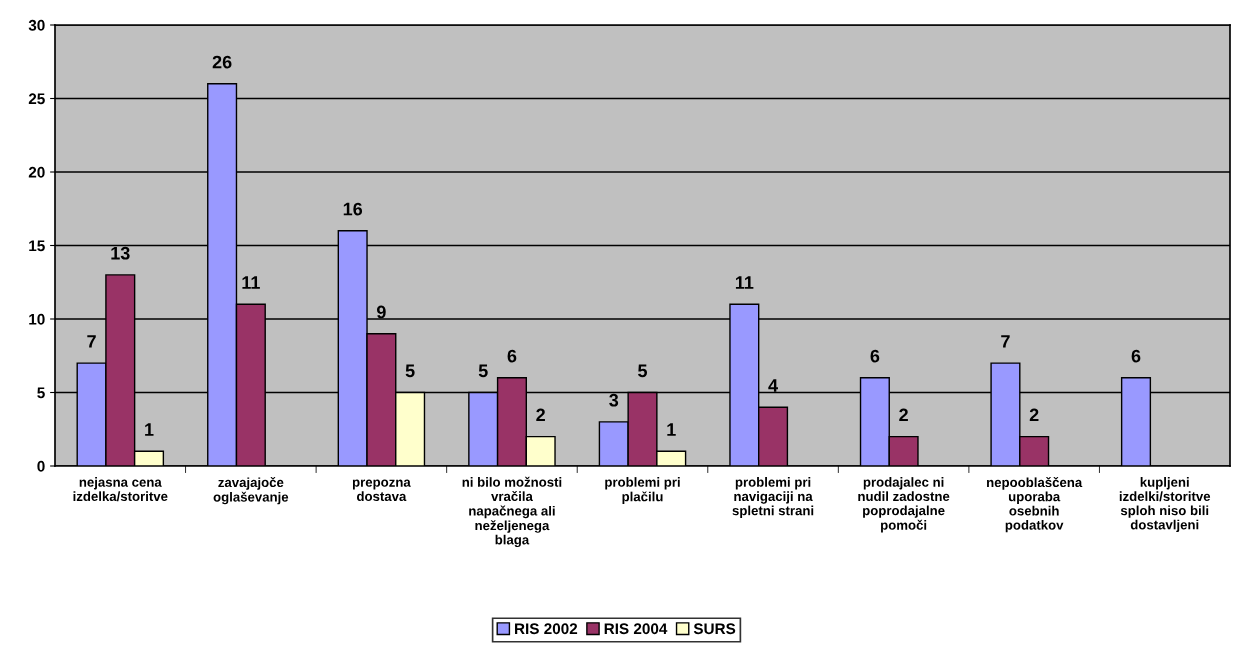 The height and width of the screenshot is (653, 1233). I want to click on y-tick-label: 10, so click(37, 319).